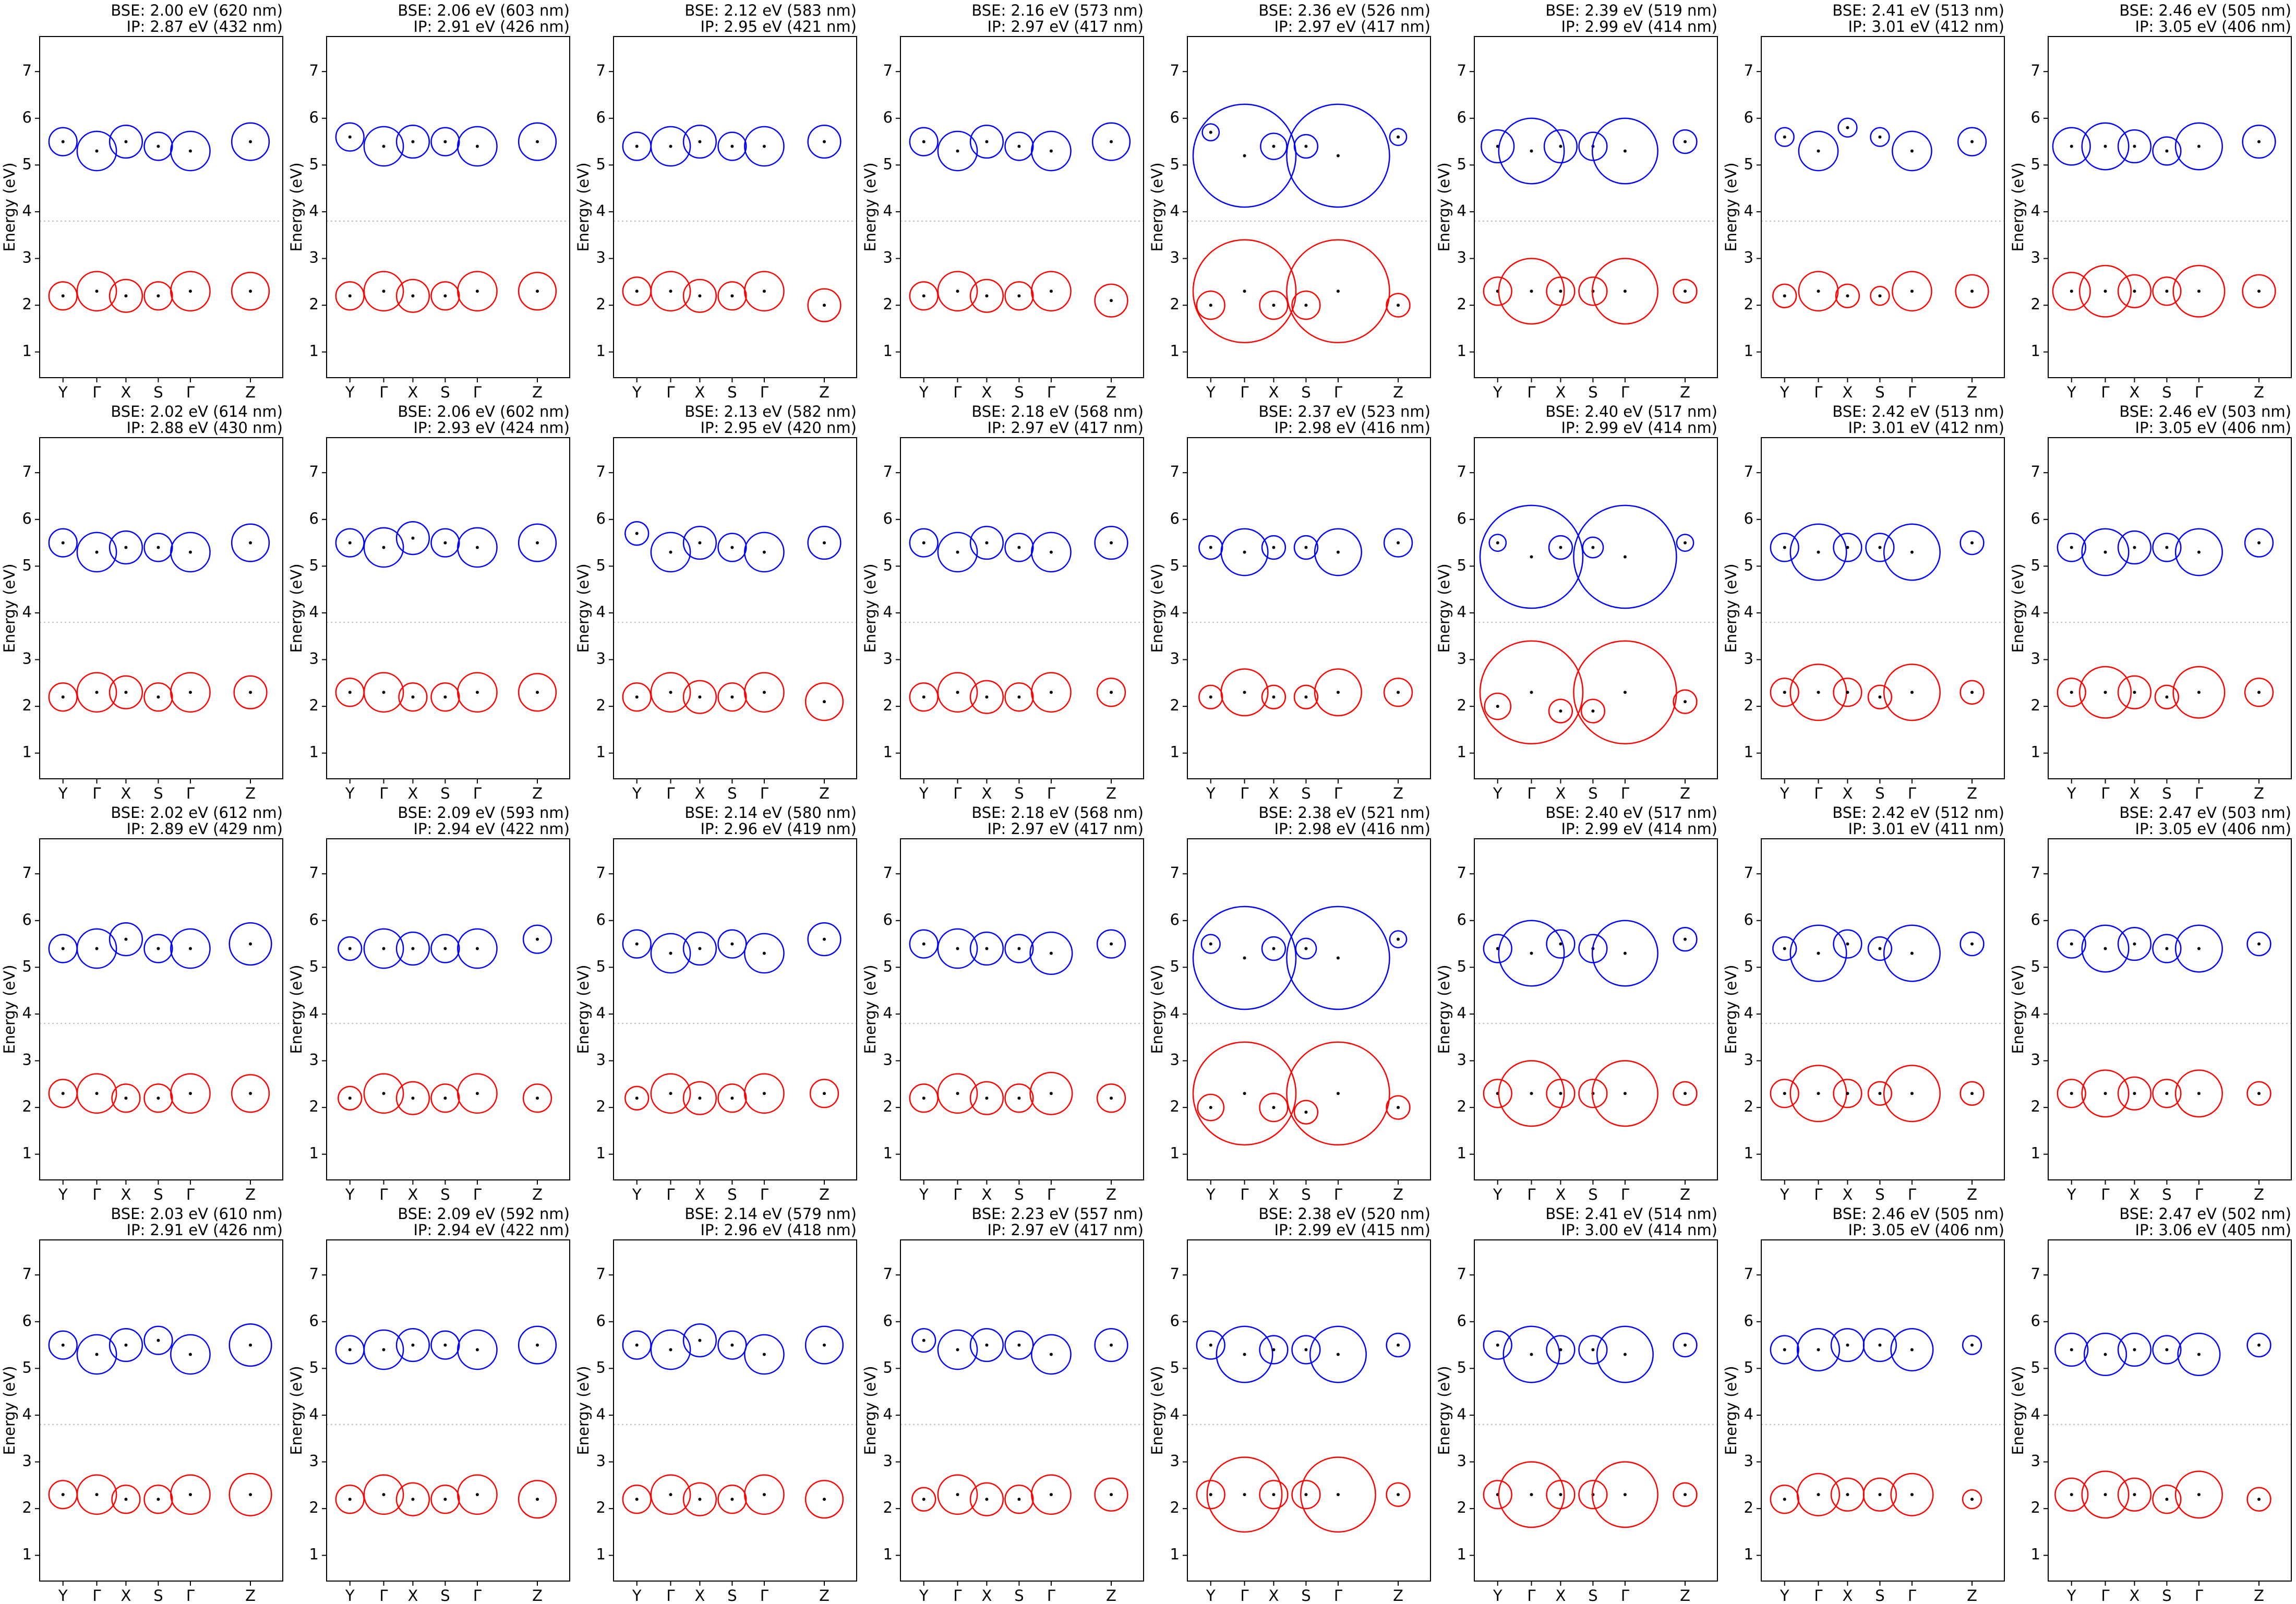 The width and height of the screenshot is (2296, 1604). Describe the element at coordinates (1497, 1194) in the screenshot. I see `x-tick-label: Y` at that location.